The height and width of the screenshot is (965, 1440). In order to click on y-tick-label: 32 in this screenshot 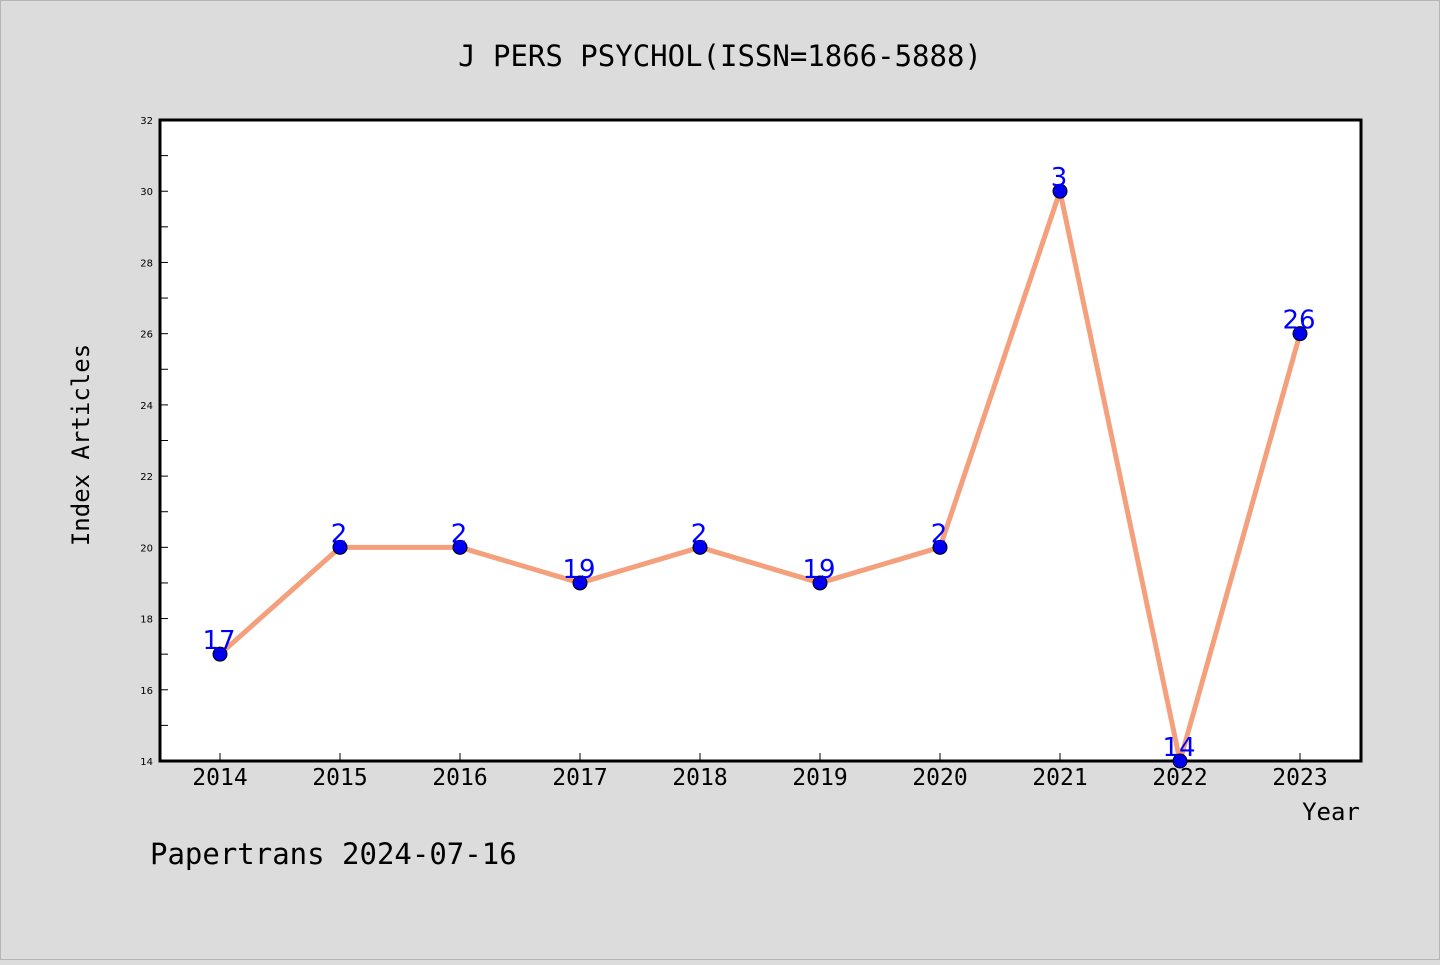, I will do `click(146, 121)`.